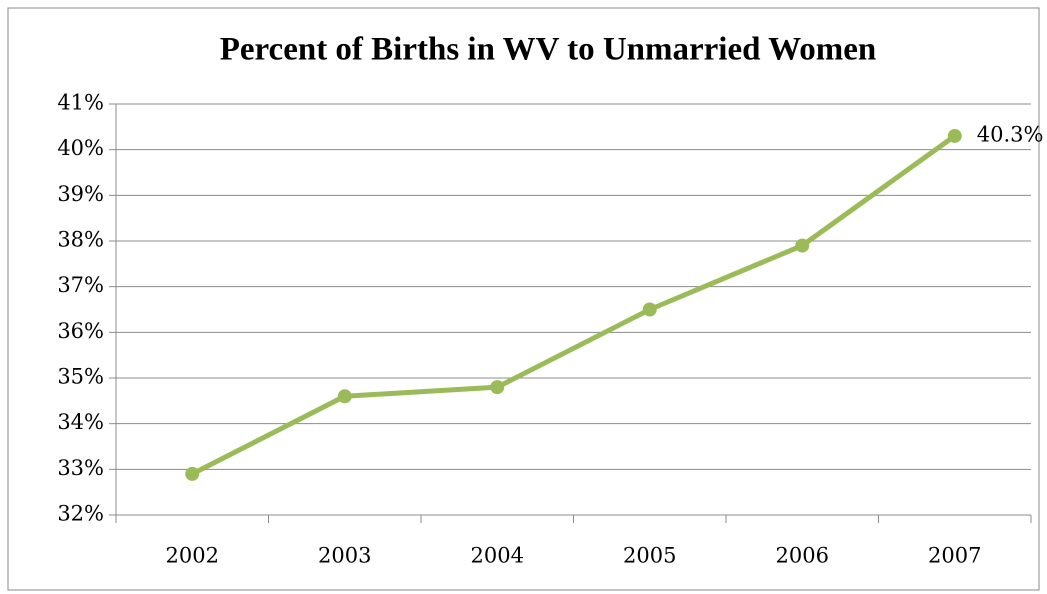 The image size is (1047, 594). What do you see at coordinates (649, 556) in the screenshot?
I see `x-tick-label: 2005` at bounding box center [649, 556].